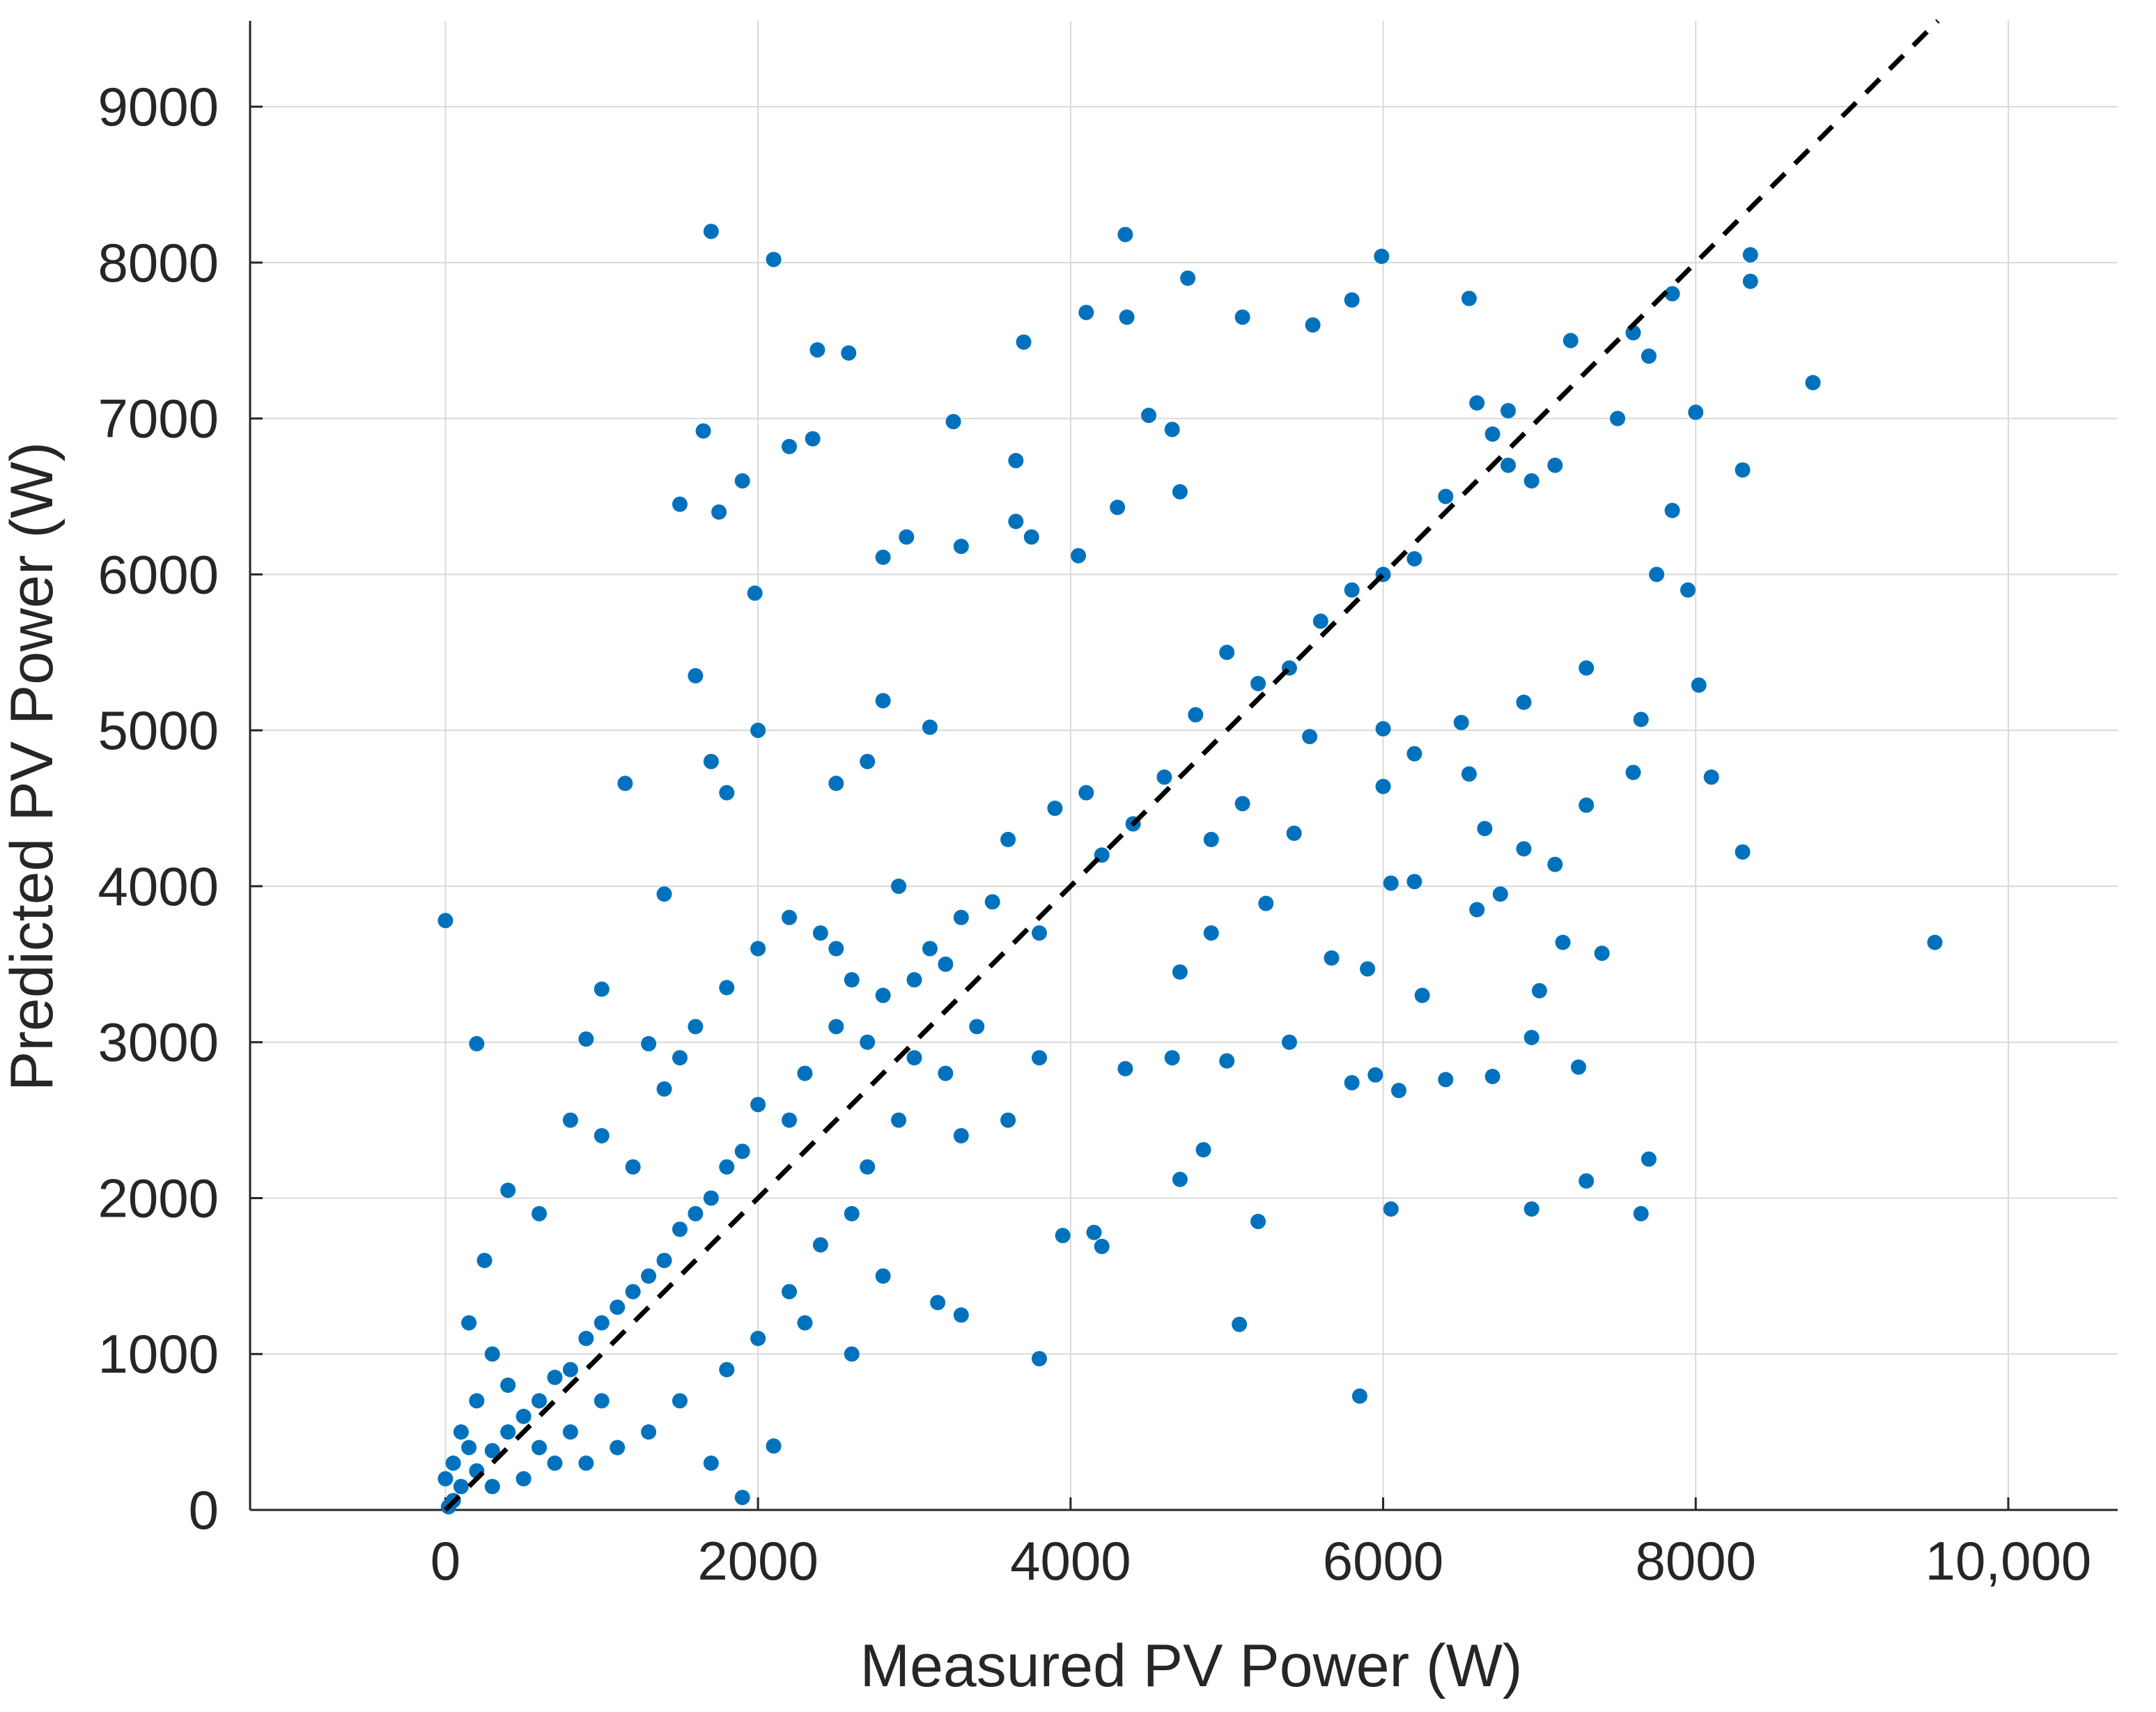  What do you see at coordinates (158, 731) in the screenshot?
I see `y-tick-label: 5000` at bounding box center [158, 731].